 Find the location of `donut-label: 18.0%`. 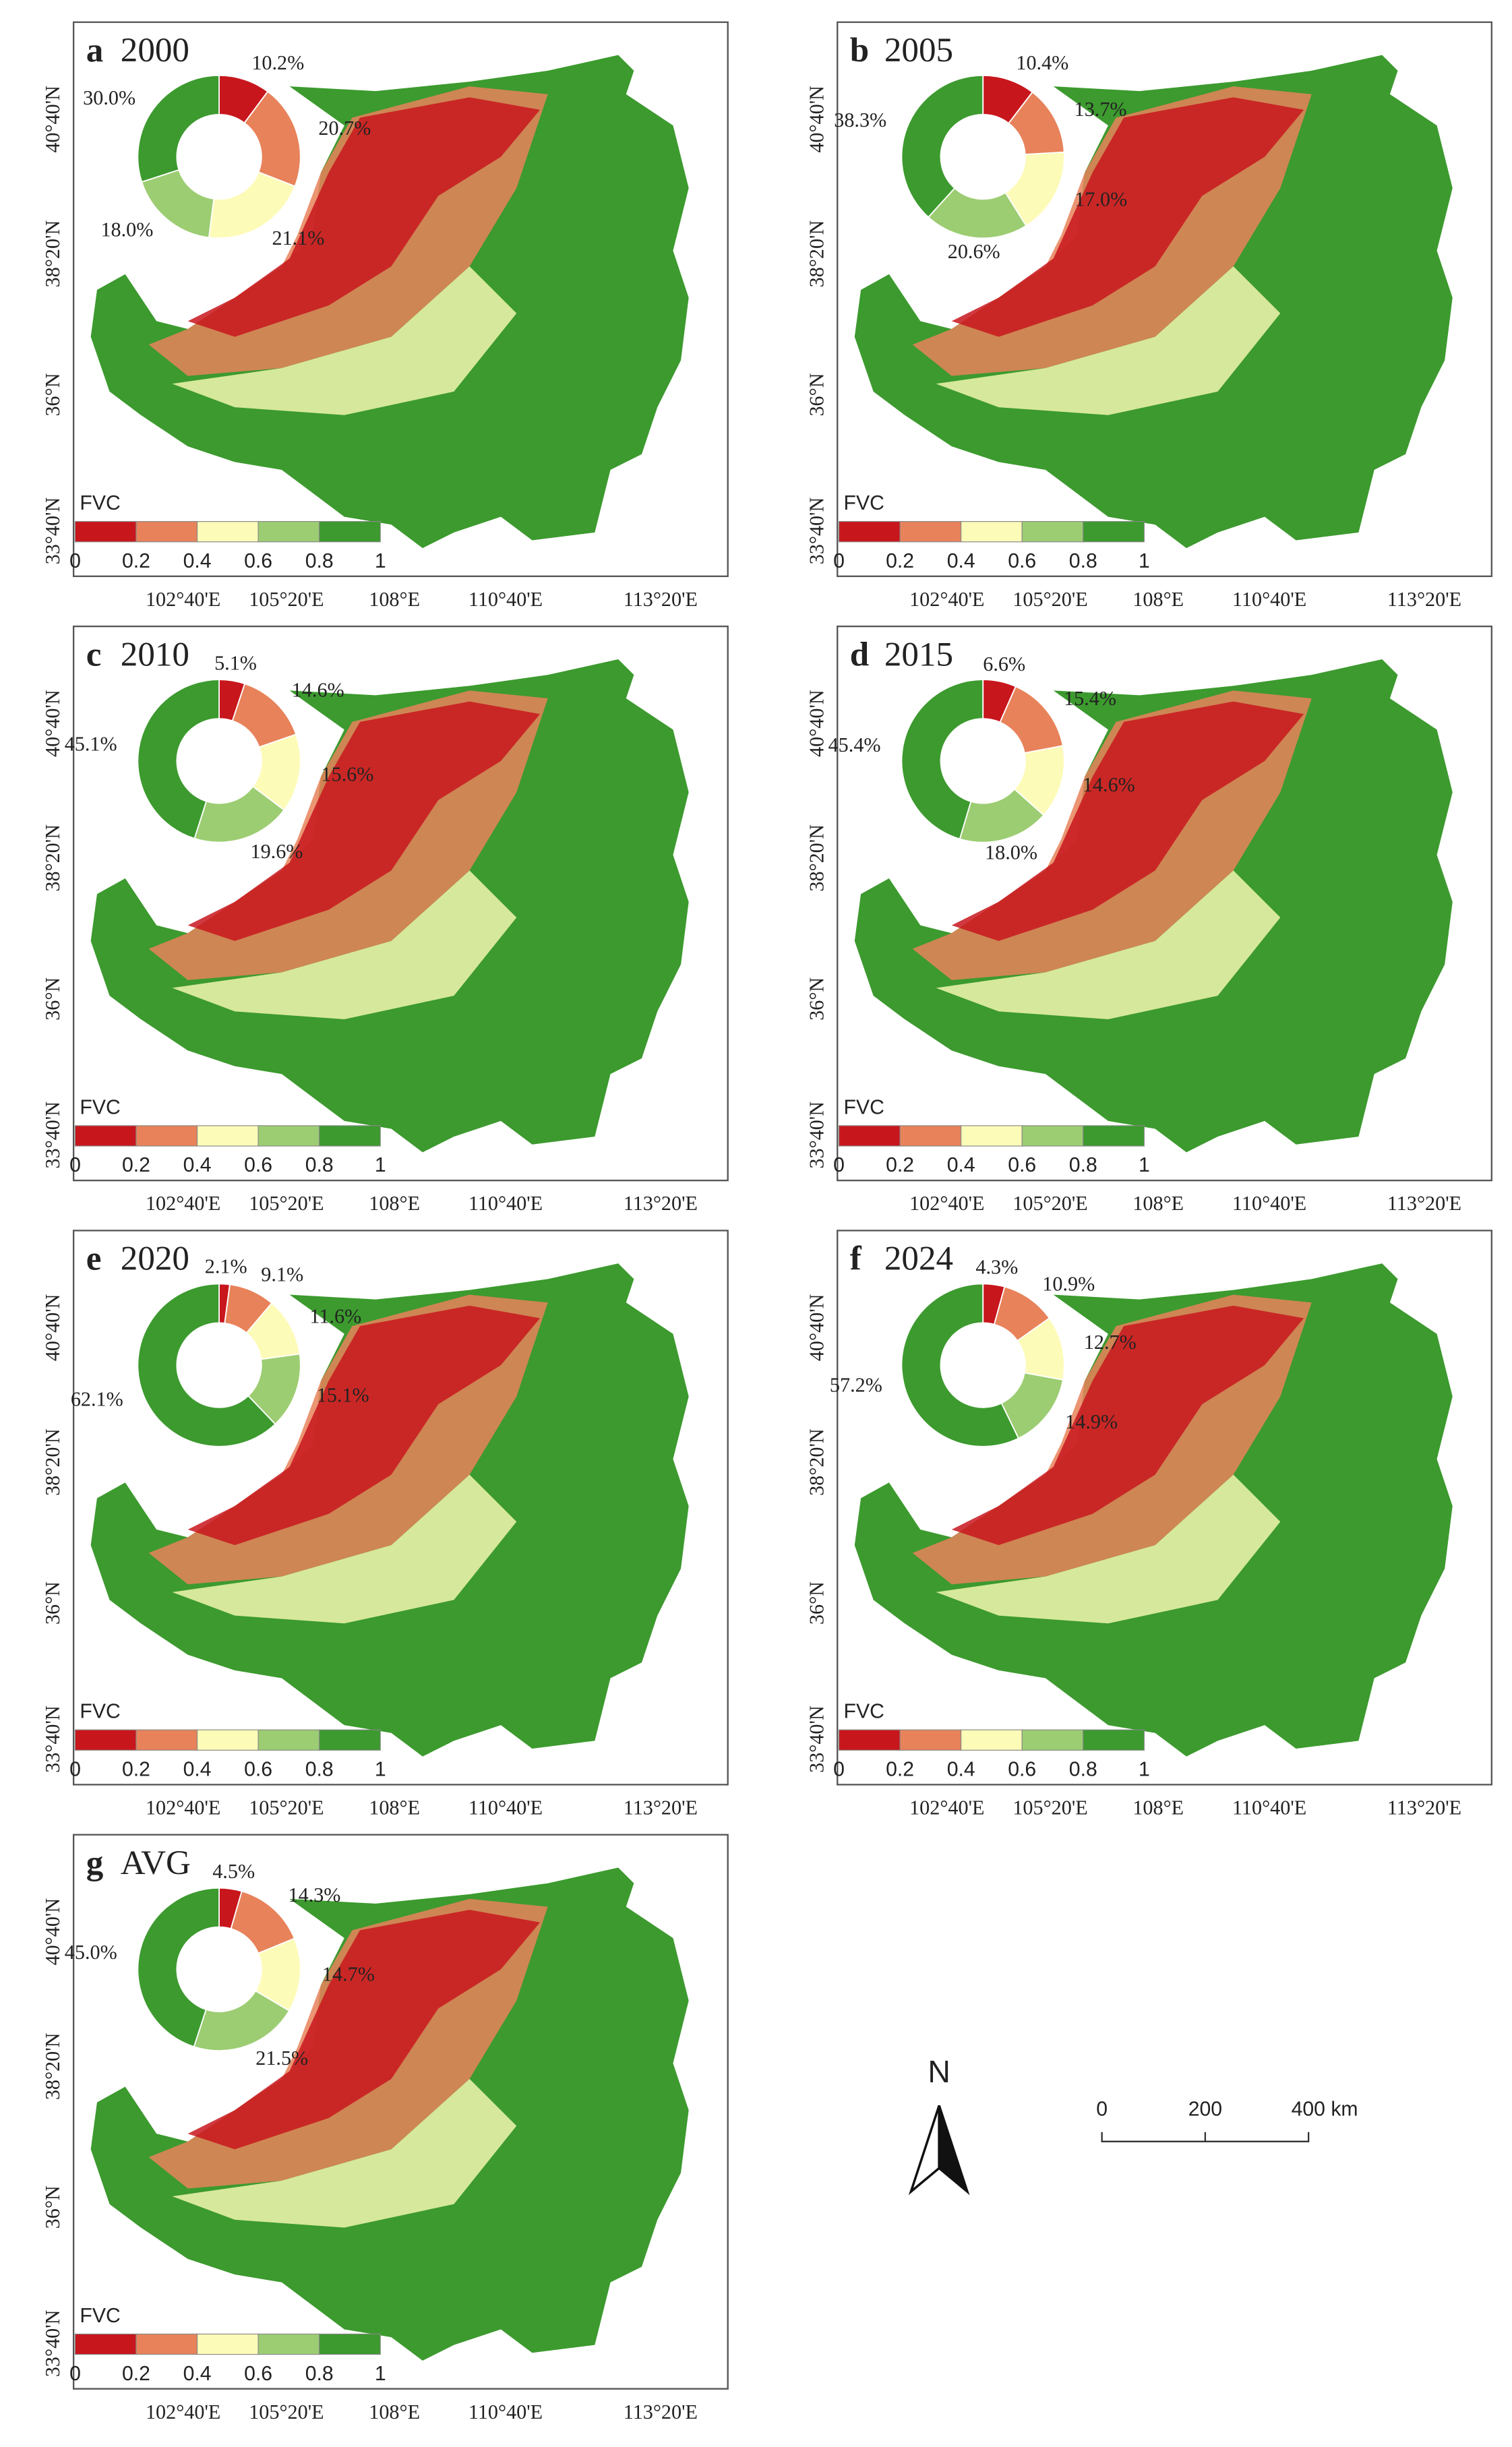

donut-label: 18.0% is located at coordinates (126, 229).